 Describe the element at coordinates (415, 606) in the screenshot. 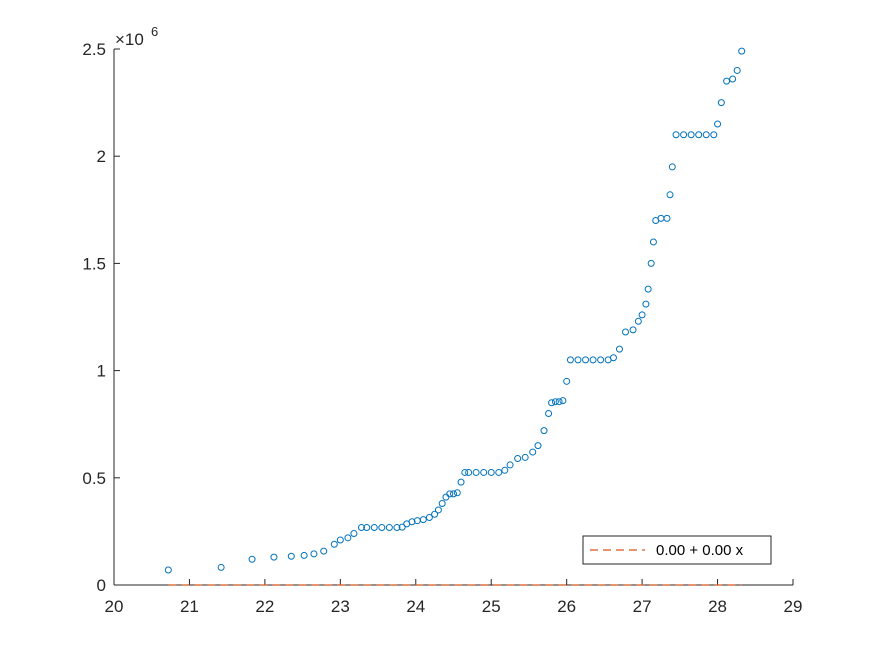

I see `x-tick-label: 24` at that location.